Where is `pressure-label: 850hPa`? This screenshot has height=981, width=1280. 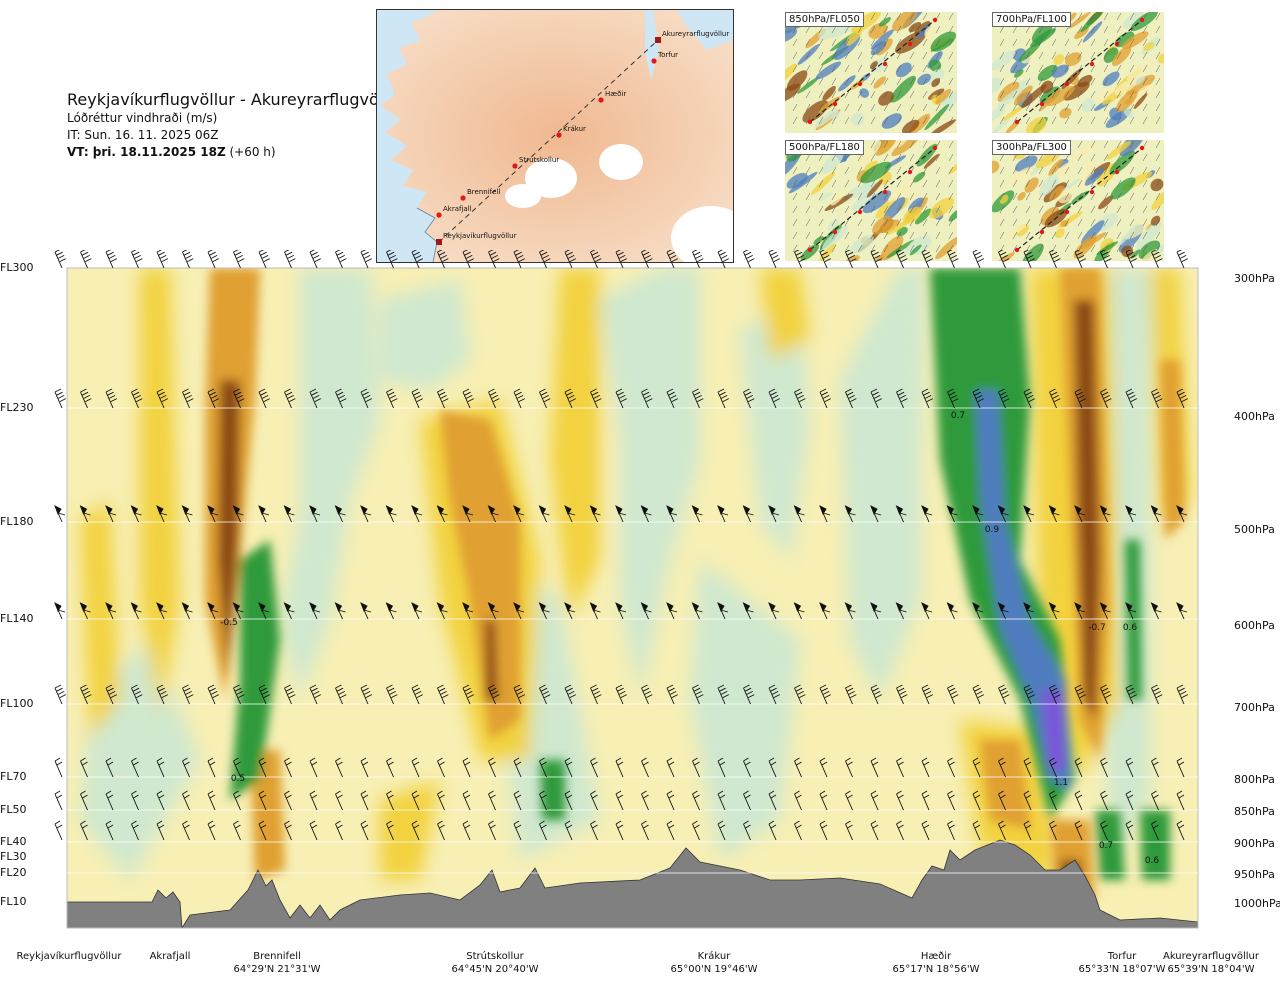 pressure-label: 850hPa is located at coordinates (1254, 811).